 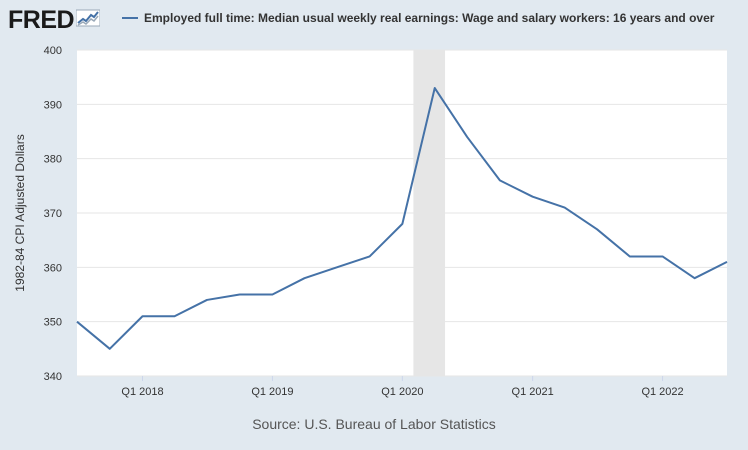 I want to click on x-tick-label: Q1 2018, so click(x=142, y=392).